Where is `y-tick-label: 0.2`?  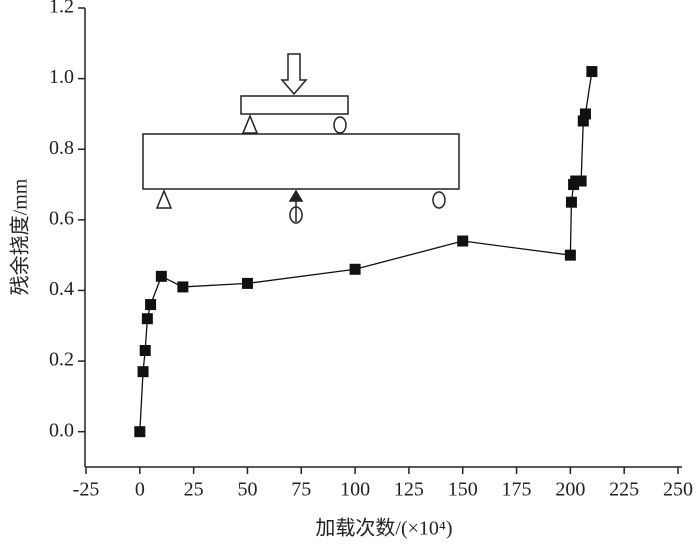
y-tick-label: 0.2 is located at coordinates (61, 360).